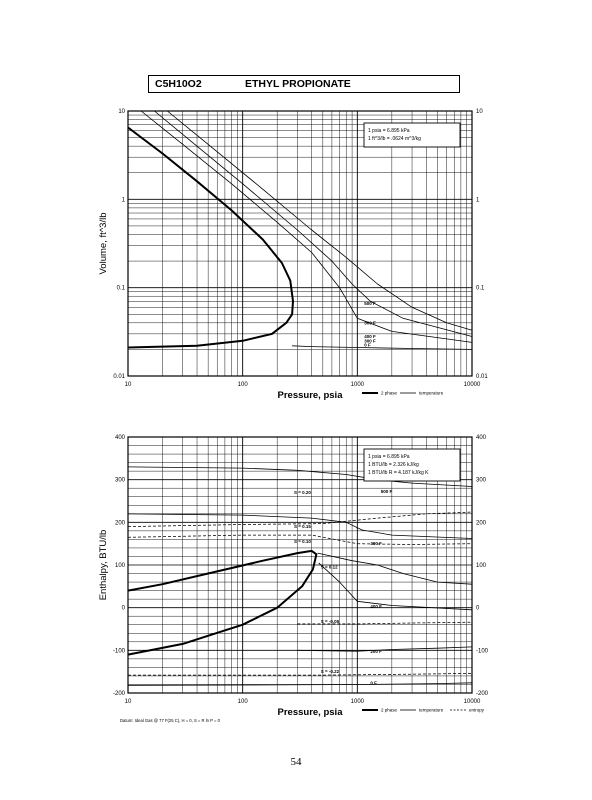 The height and width of the screenshot is (800, 592). What do you see at coordinates (296, 762) in the screenshot?
I see `page-number: 54` at bounding box center [296, 762].